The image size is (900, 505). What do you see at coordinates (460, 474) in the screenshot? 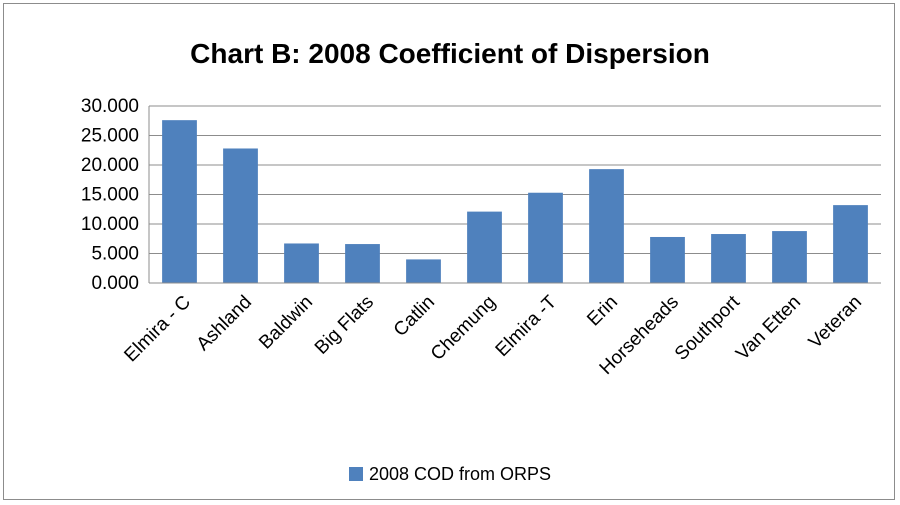
I see `legend-label: 2008 COD from ORPS` at bounding box center [460, 474].